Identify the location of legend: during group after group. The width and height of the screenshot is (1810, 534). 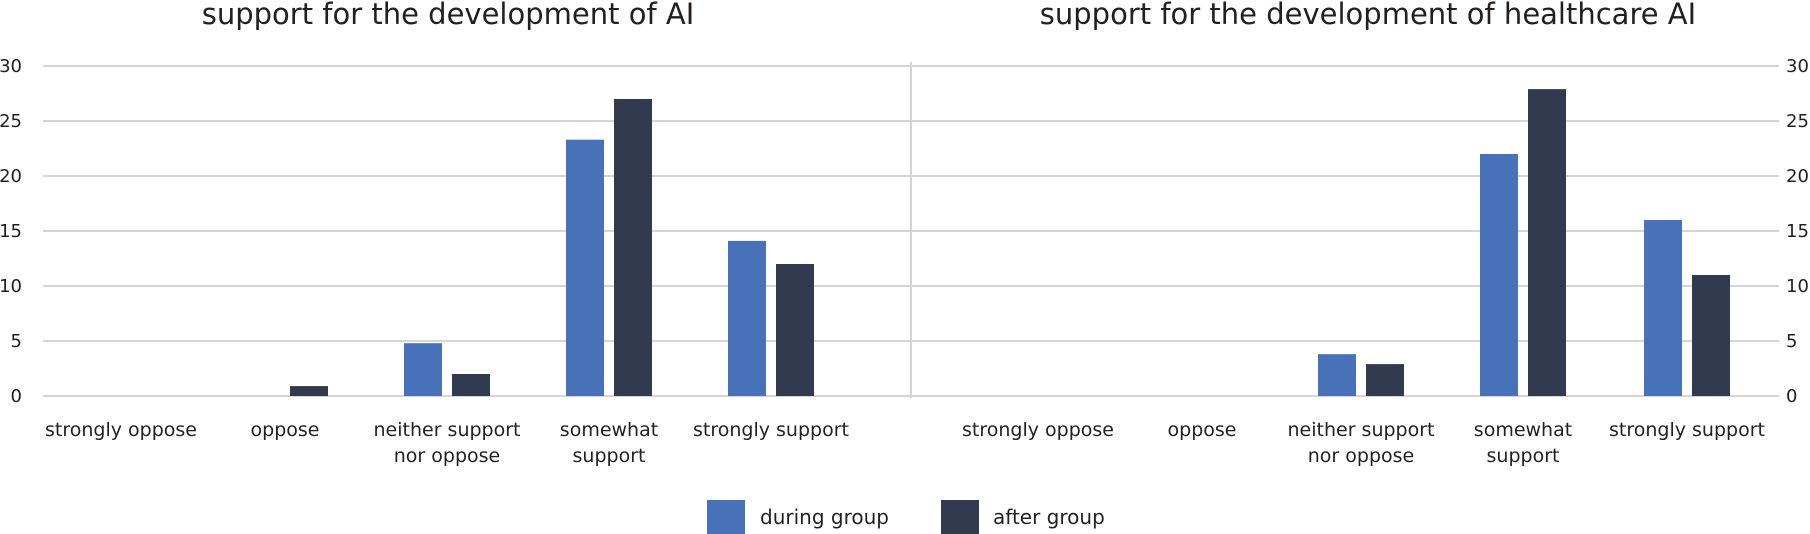
(906, 517).